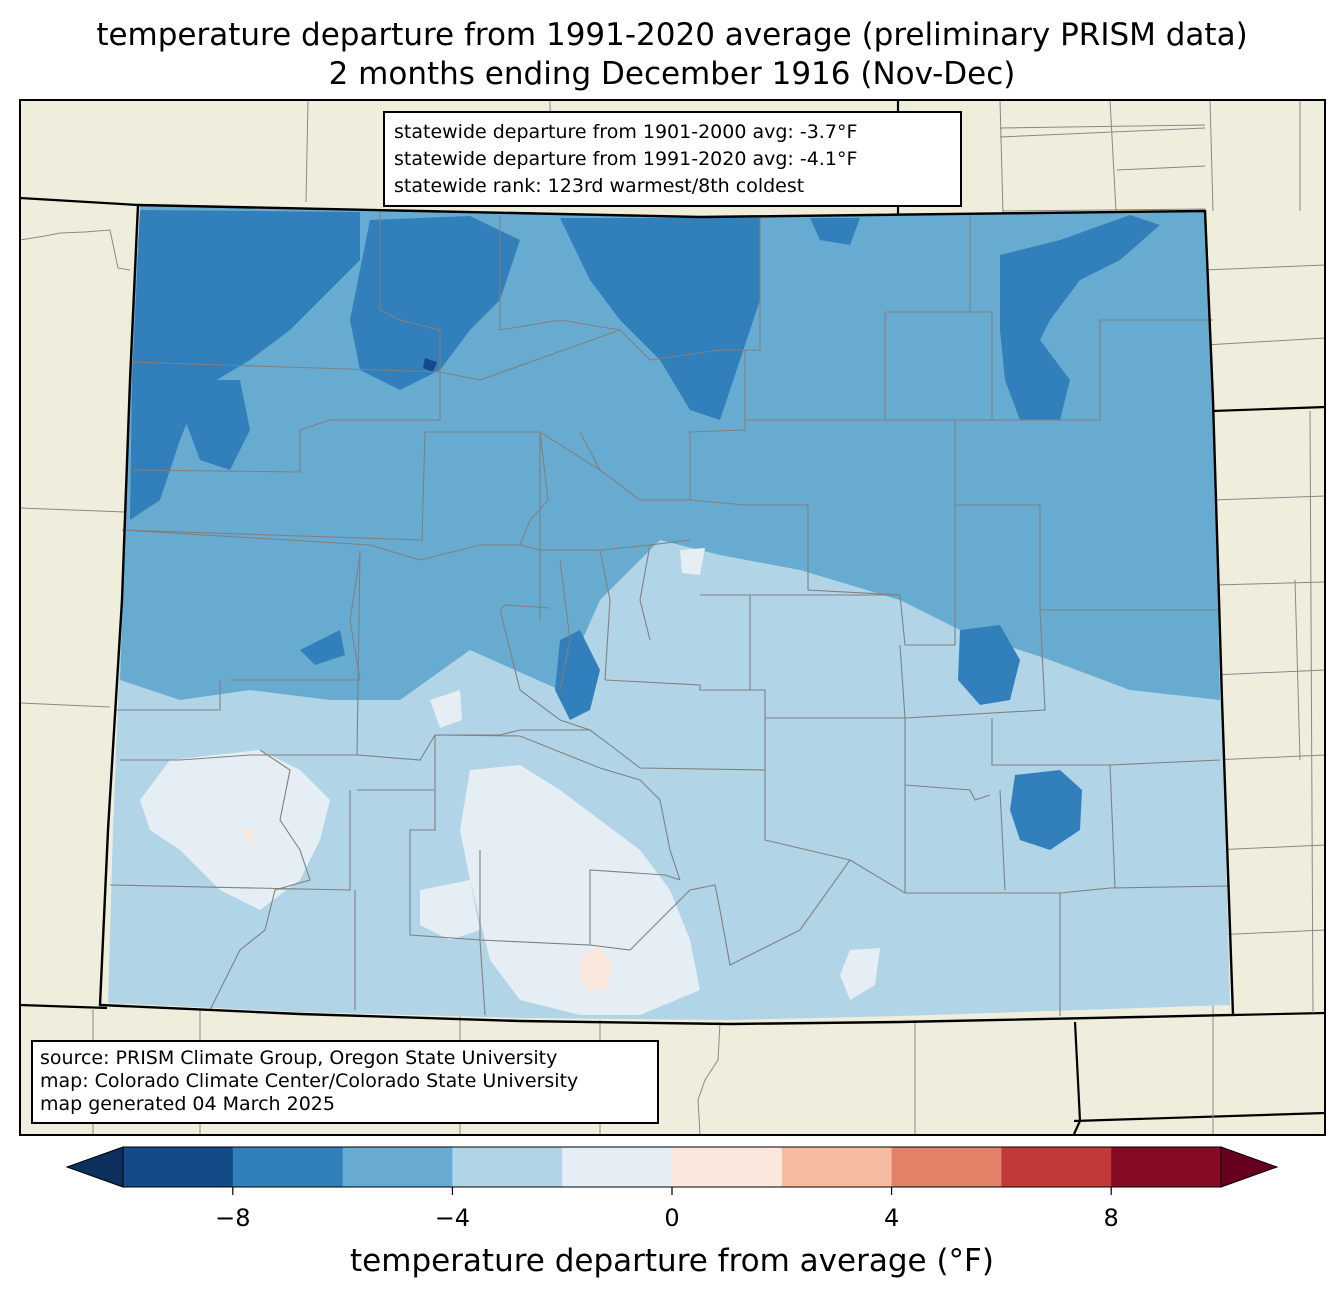 Image resolution: width=1344 pixels, height=1299 pixels. Describe the element at coordinates (94, 1167) in the screenshot. I see `colorbar-under-arrow` at that location.